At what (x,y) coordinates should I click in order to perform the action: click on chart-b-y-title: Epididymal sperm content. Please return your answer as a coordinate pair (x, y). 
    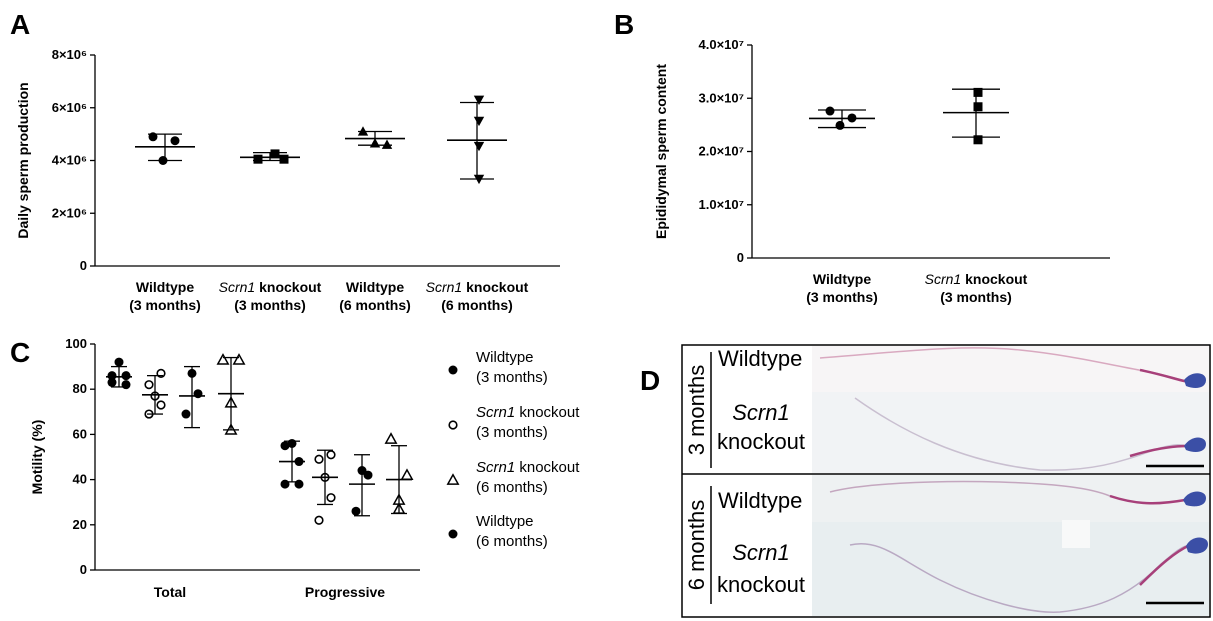
    Looking at the image, I should click on (661, 151).